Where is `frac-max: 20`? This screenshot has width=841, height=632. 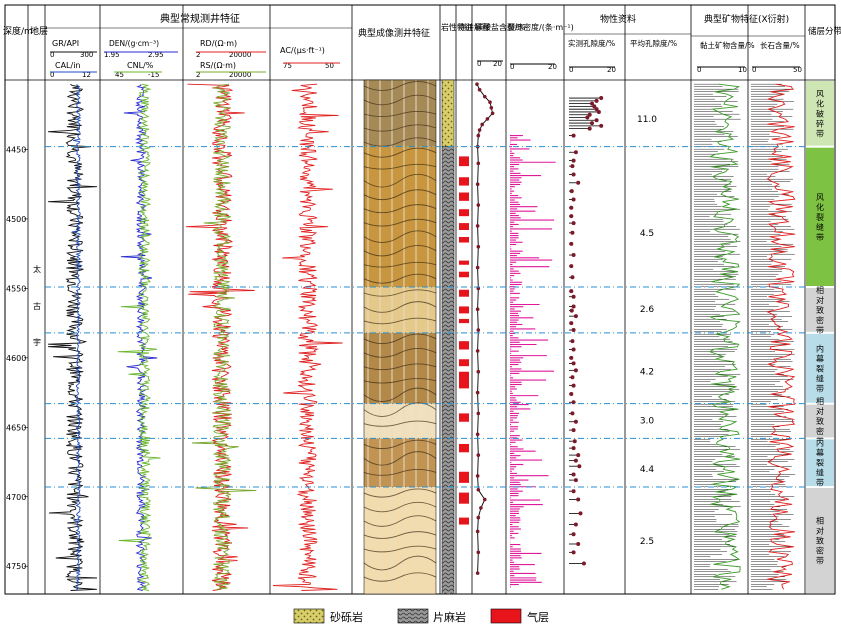
frac-max: 20 is located at coordinates (552, 67).